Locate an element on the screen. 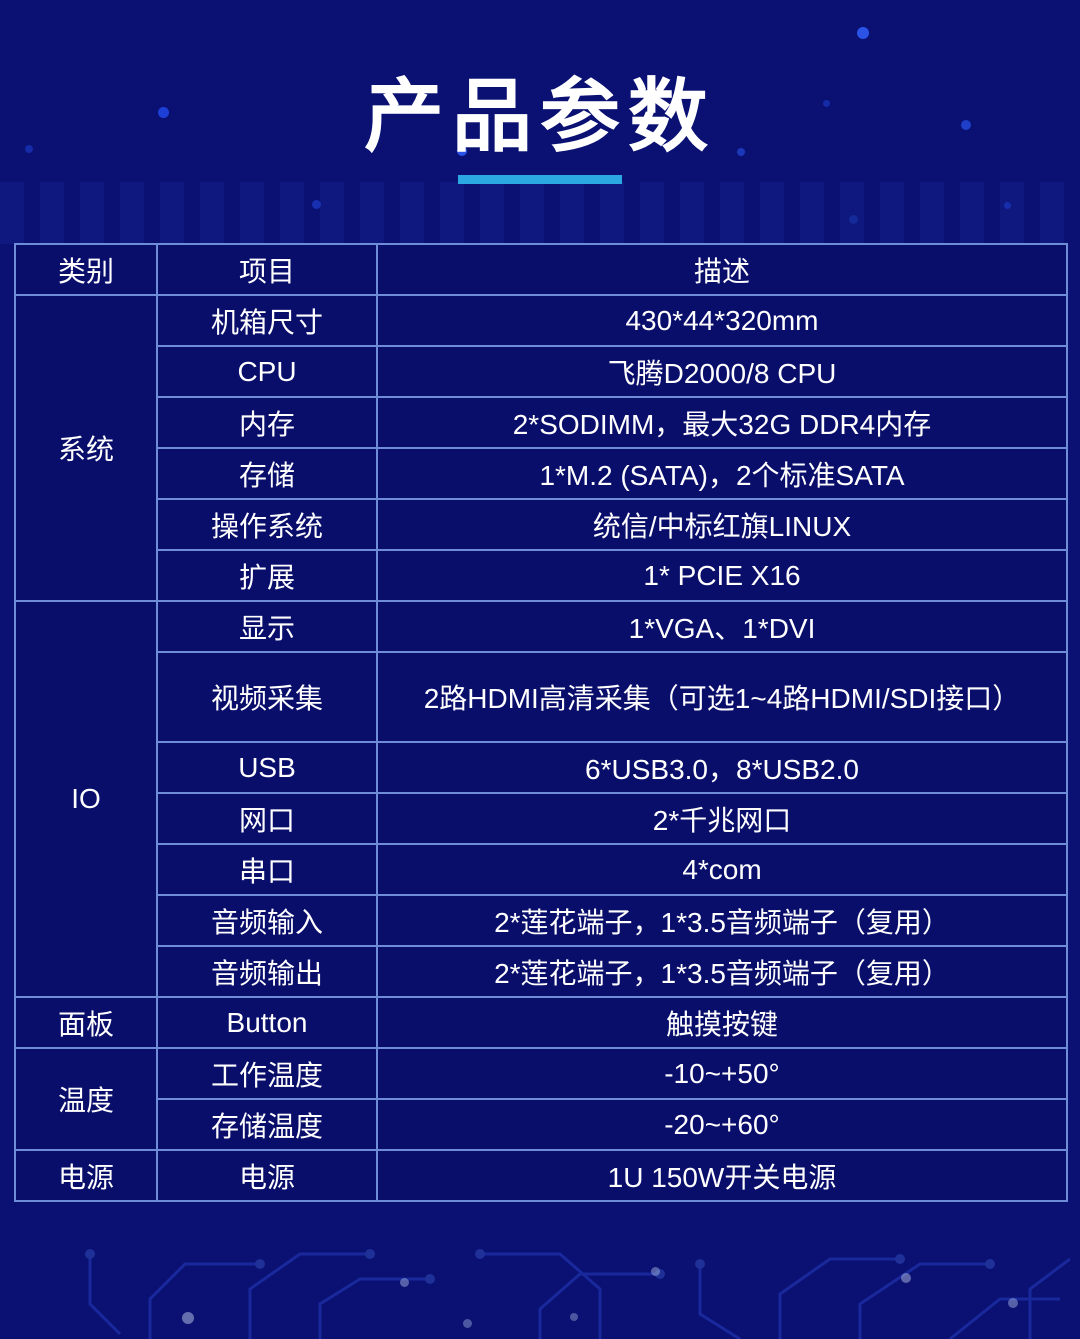 The height and width of the screenshot is (1339, 1080). desc-cell: 1* PCIE X16 is located at coordinates (722, 575).